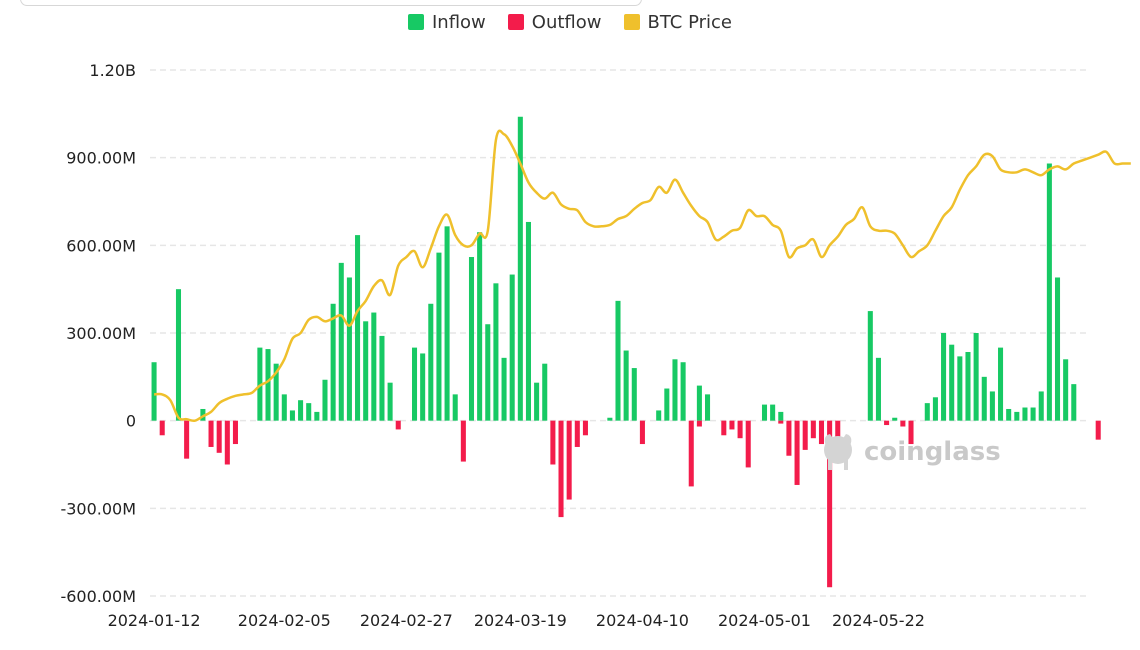 The width and height of the screenshot is (1140, 650). I want to click on legend-item-inflow: Inflow, so click(446, 22).